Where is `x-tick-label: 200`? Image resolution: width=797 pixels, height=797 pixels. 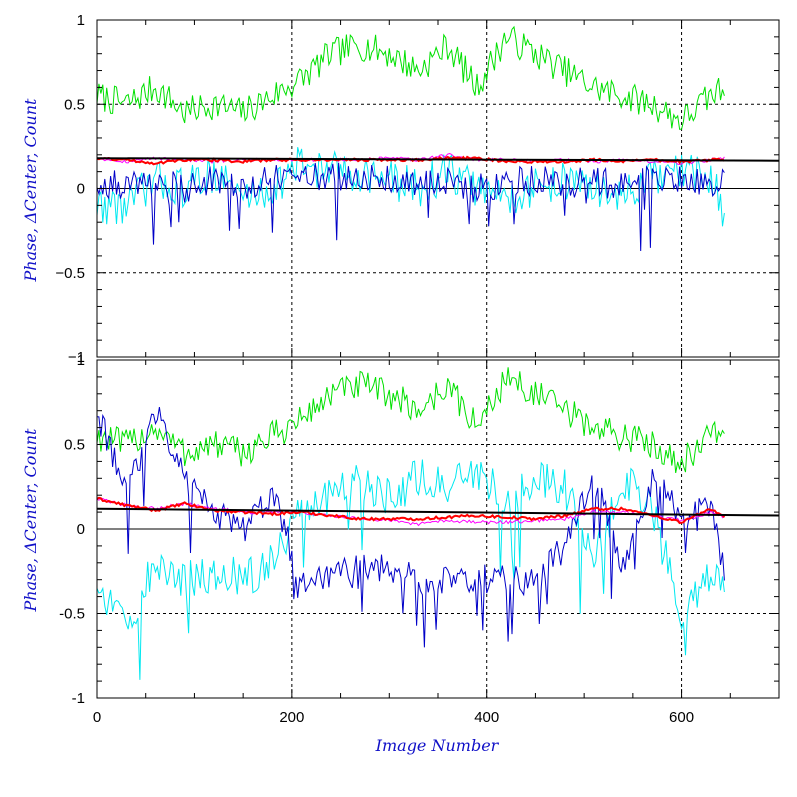
x-tick-label: 200 is located at coordinates (291, 717).